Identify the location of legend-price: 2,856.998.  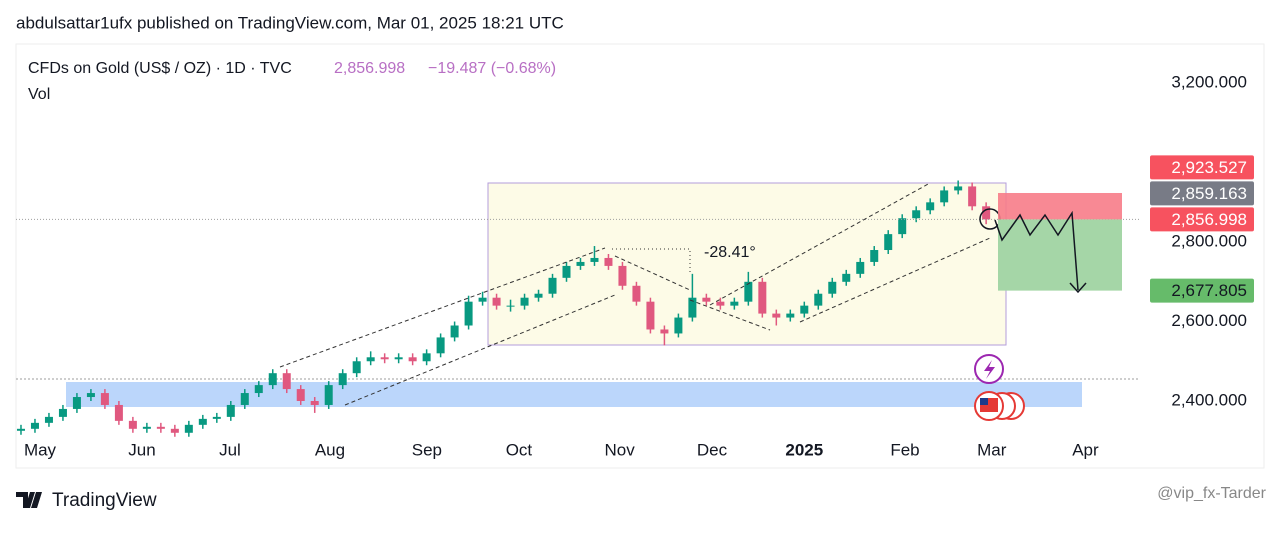
(369, 68).